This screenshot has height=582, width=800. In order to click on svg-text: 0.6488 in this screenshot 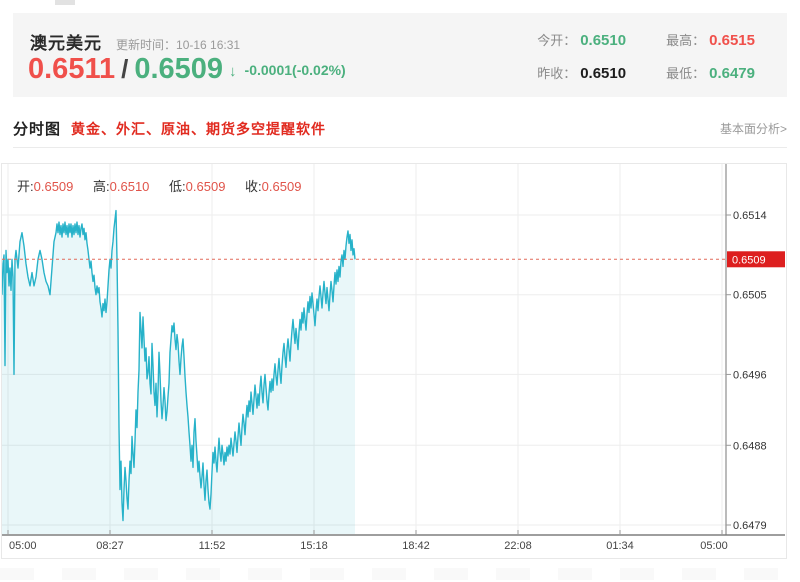, I will do `click(750, 446)`.